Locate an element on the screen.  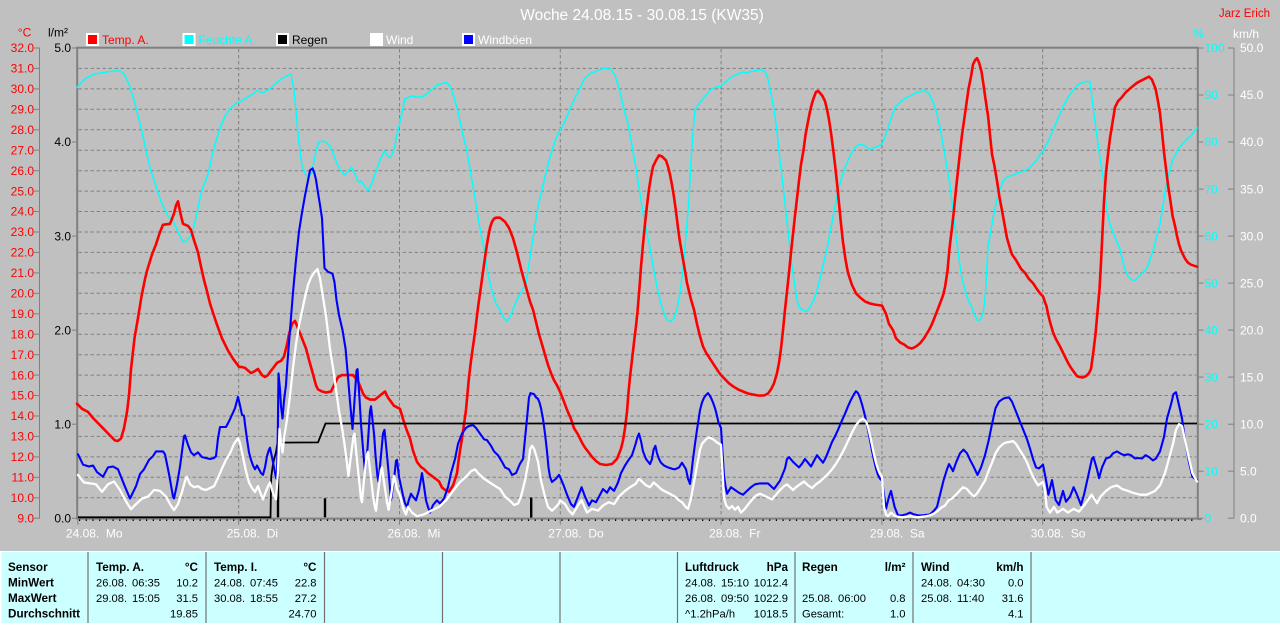
svg-text: 23.0 is located at coordinates (23, 232).